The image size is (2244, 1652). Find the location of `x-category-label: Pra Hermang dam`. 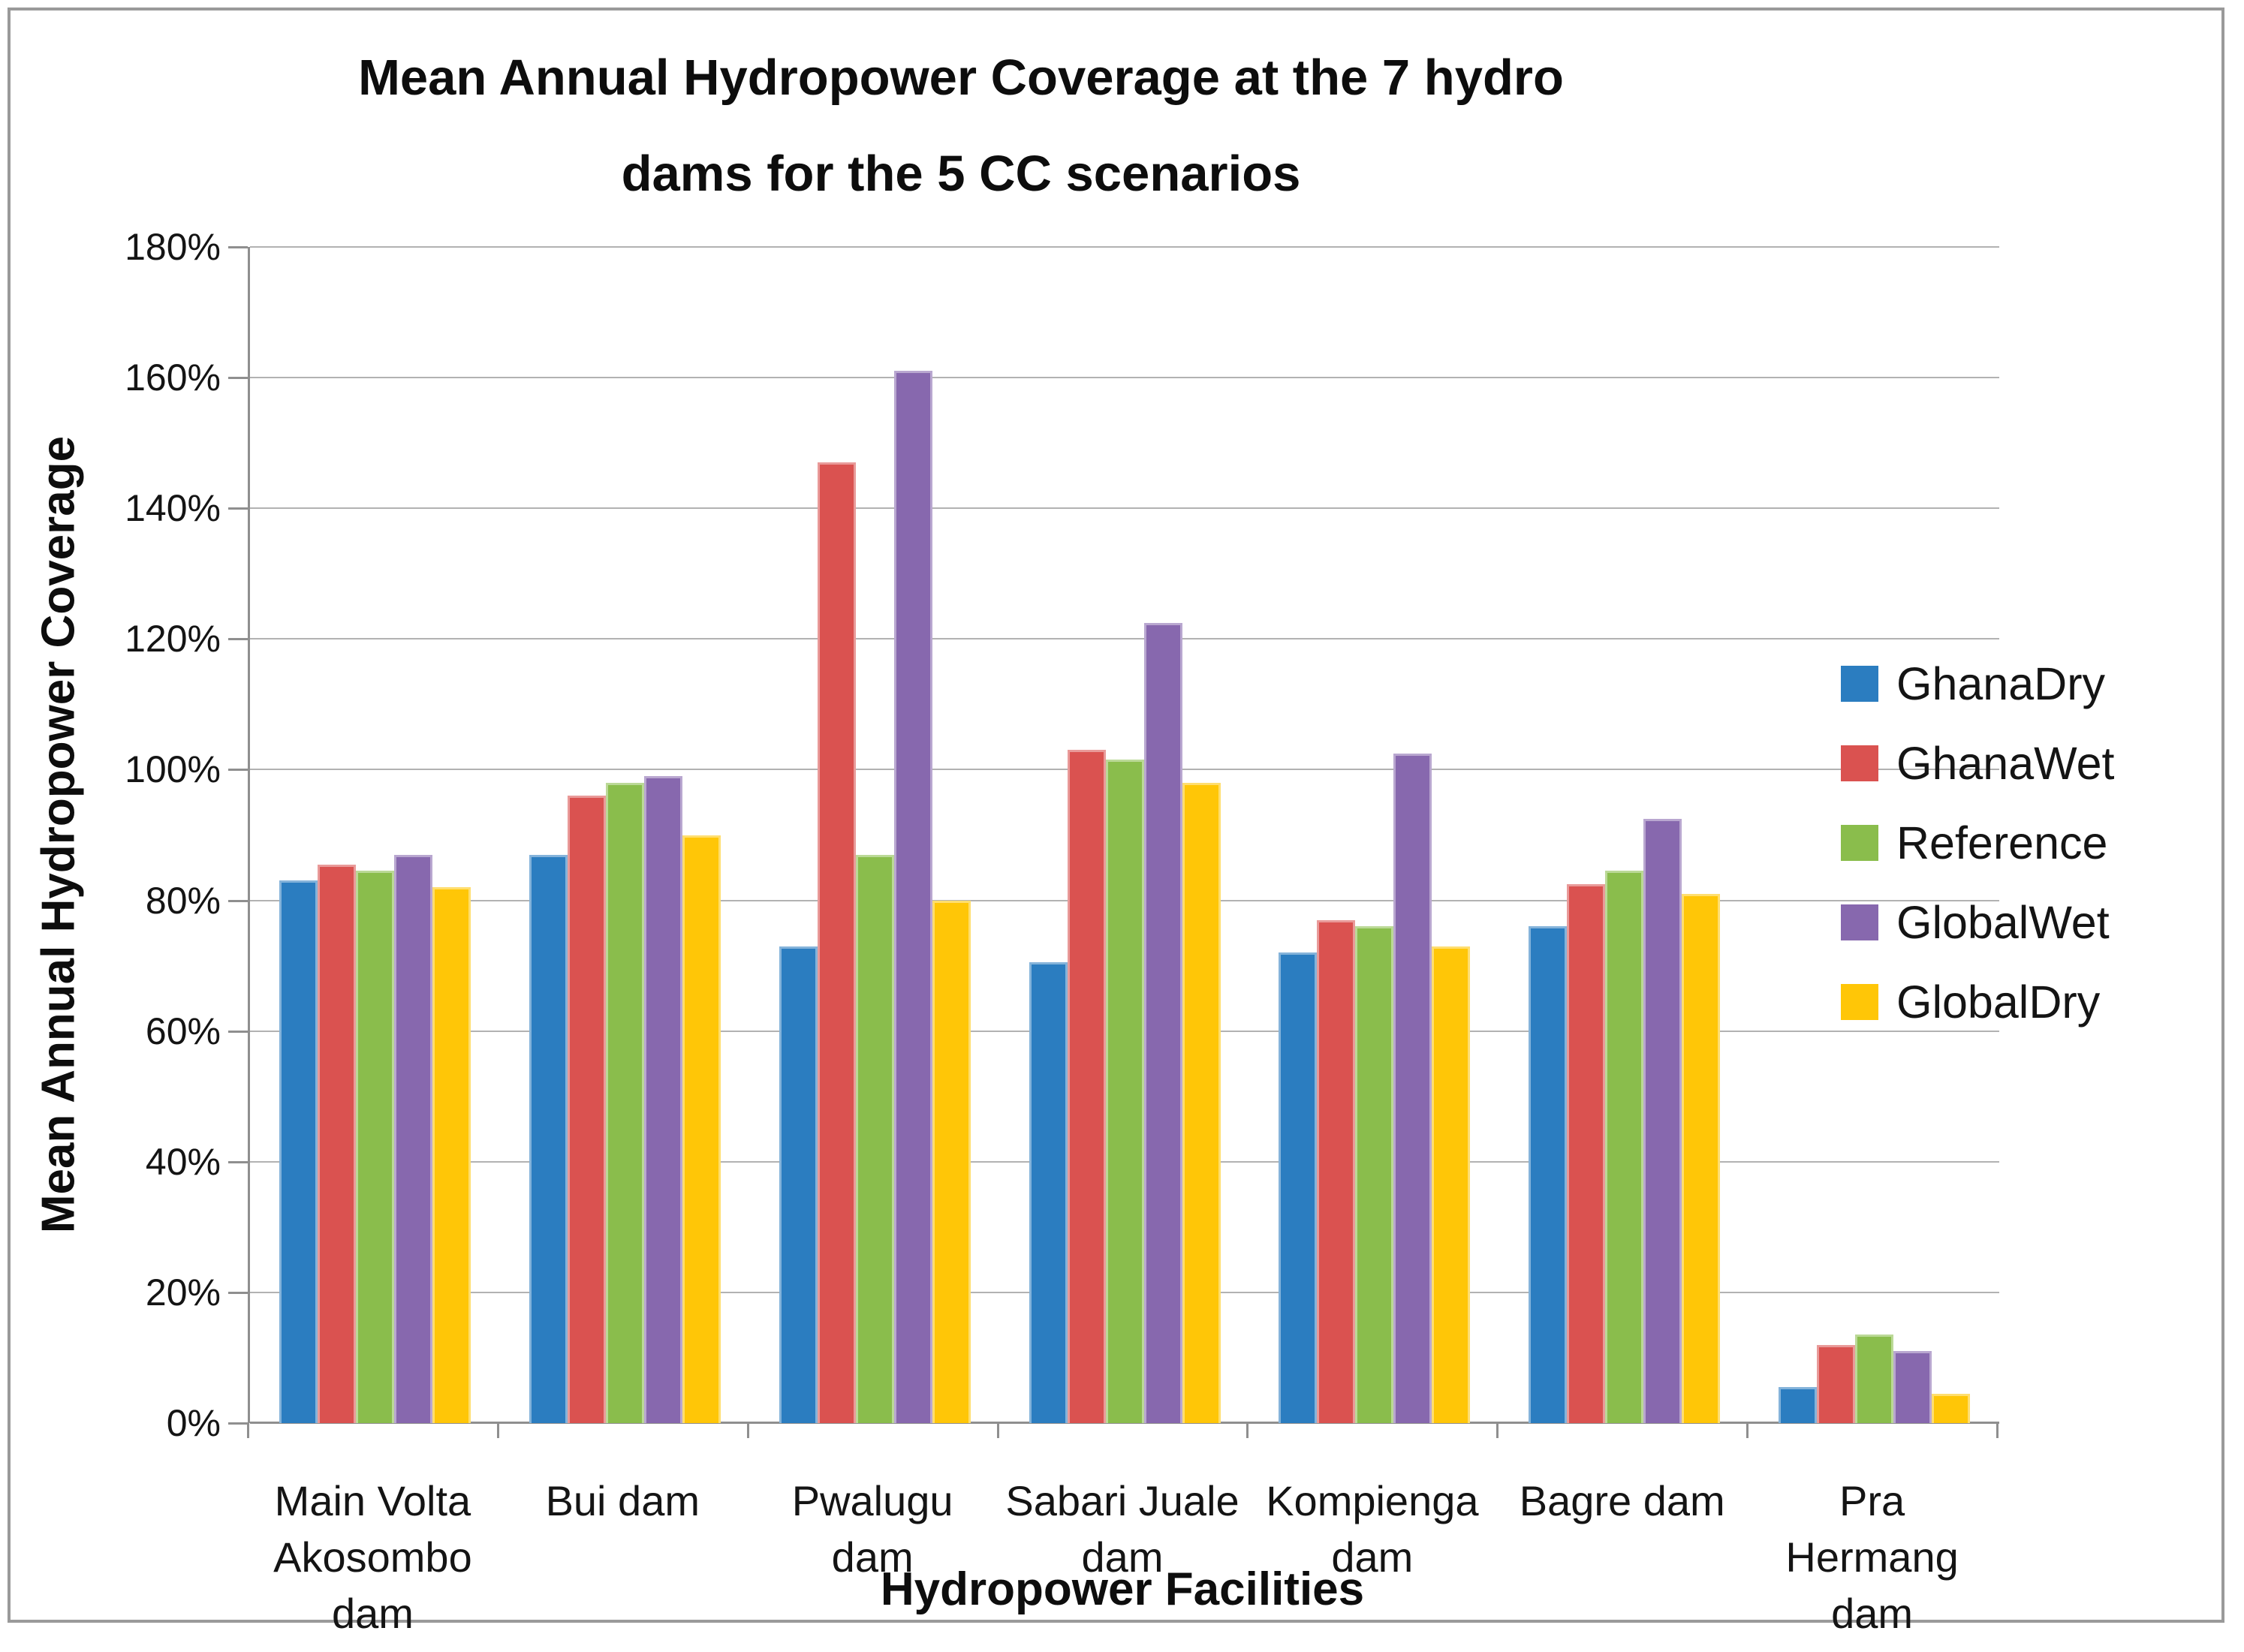

x-category-label: Pra Hermang dam is located at coordinates (1872, 1557).